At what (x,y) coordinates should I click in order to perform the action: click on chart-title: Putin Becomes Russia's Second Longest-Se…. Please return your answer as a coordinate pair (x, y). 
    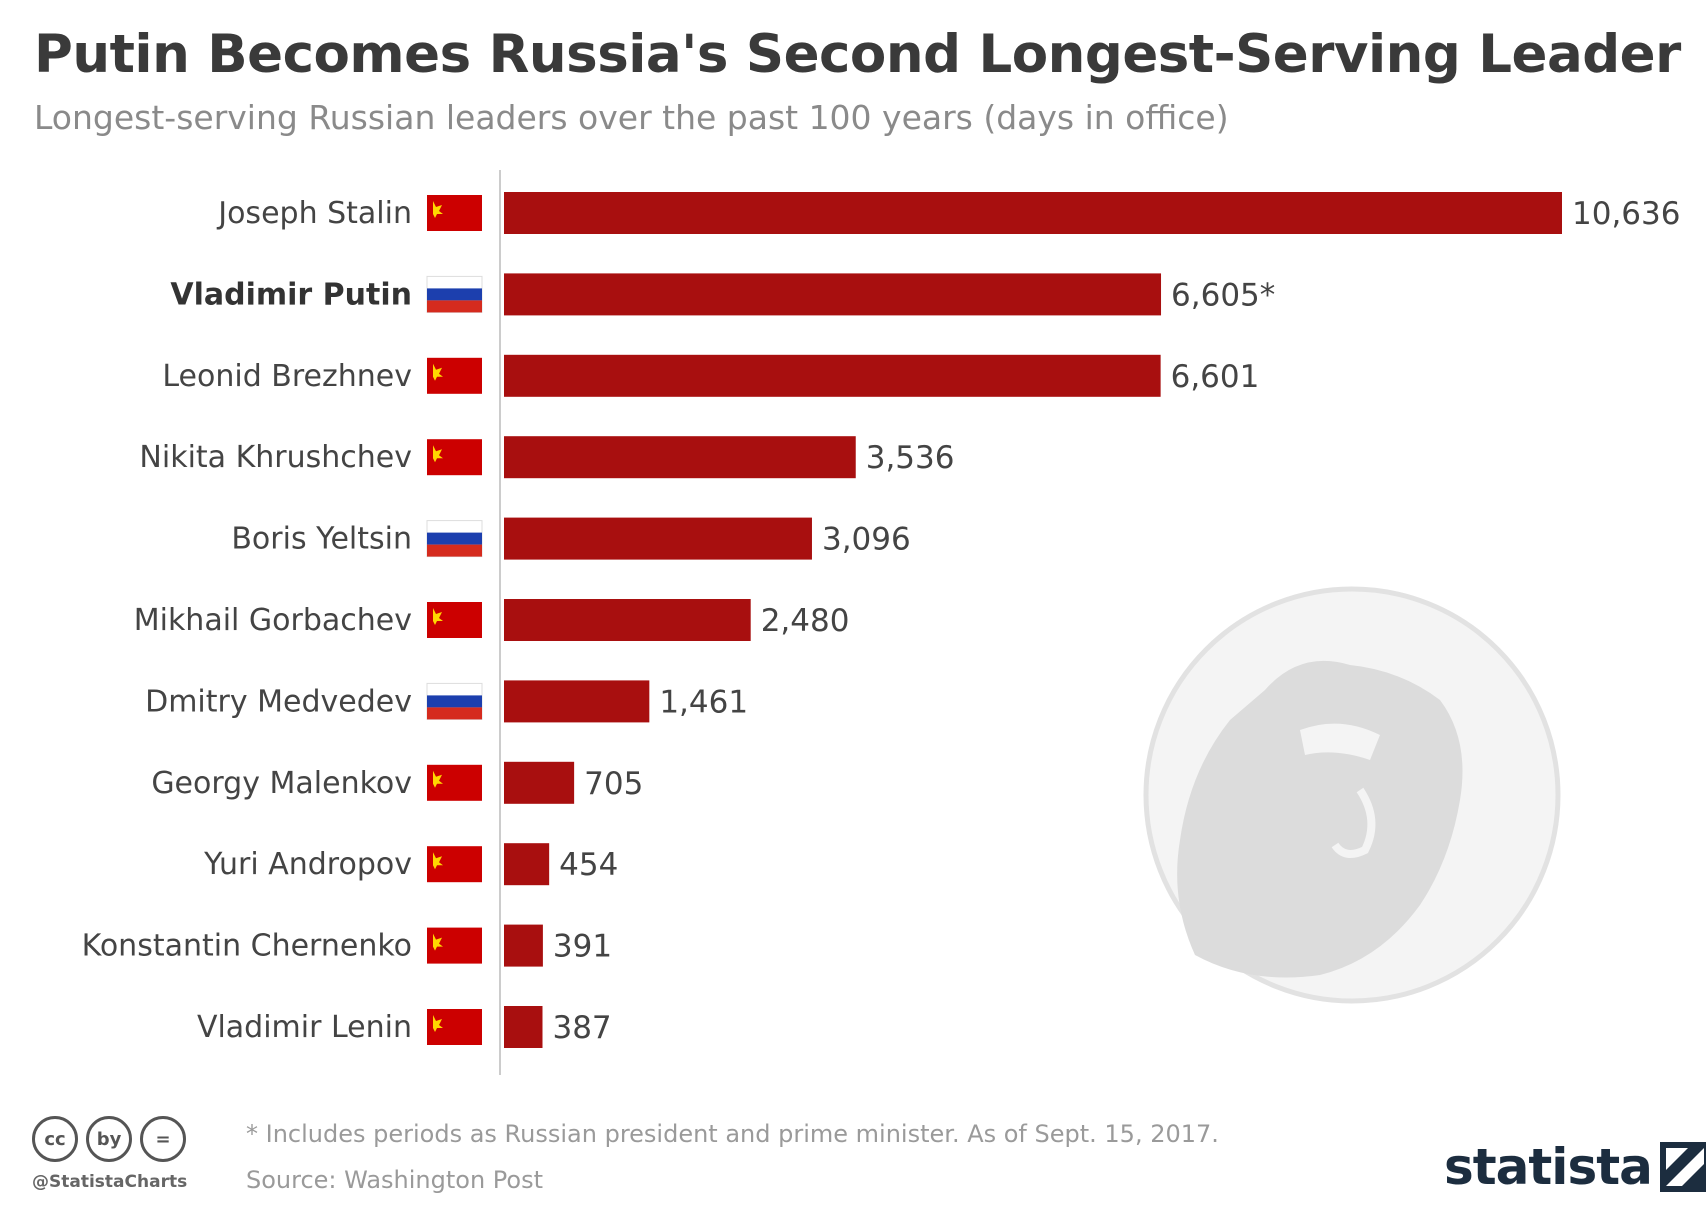
    Looking at the image, I should click on (857, 54).